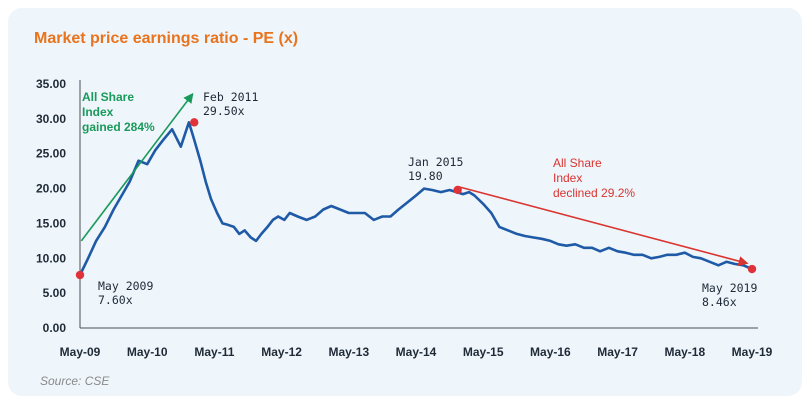  Describe the element at coordinates (51, 154) in the screenshot. I see `y-tick-label: 25.00` at that location.